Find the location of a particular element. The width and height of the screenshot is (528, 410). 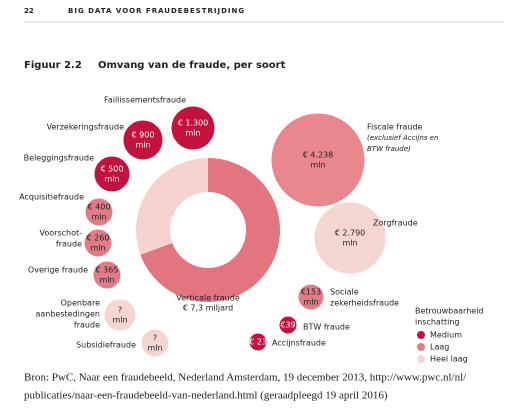

bubble-label: aanbestedingen is located at coordinates (67, 314).